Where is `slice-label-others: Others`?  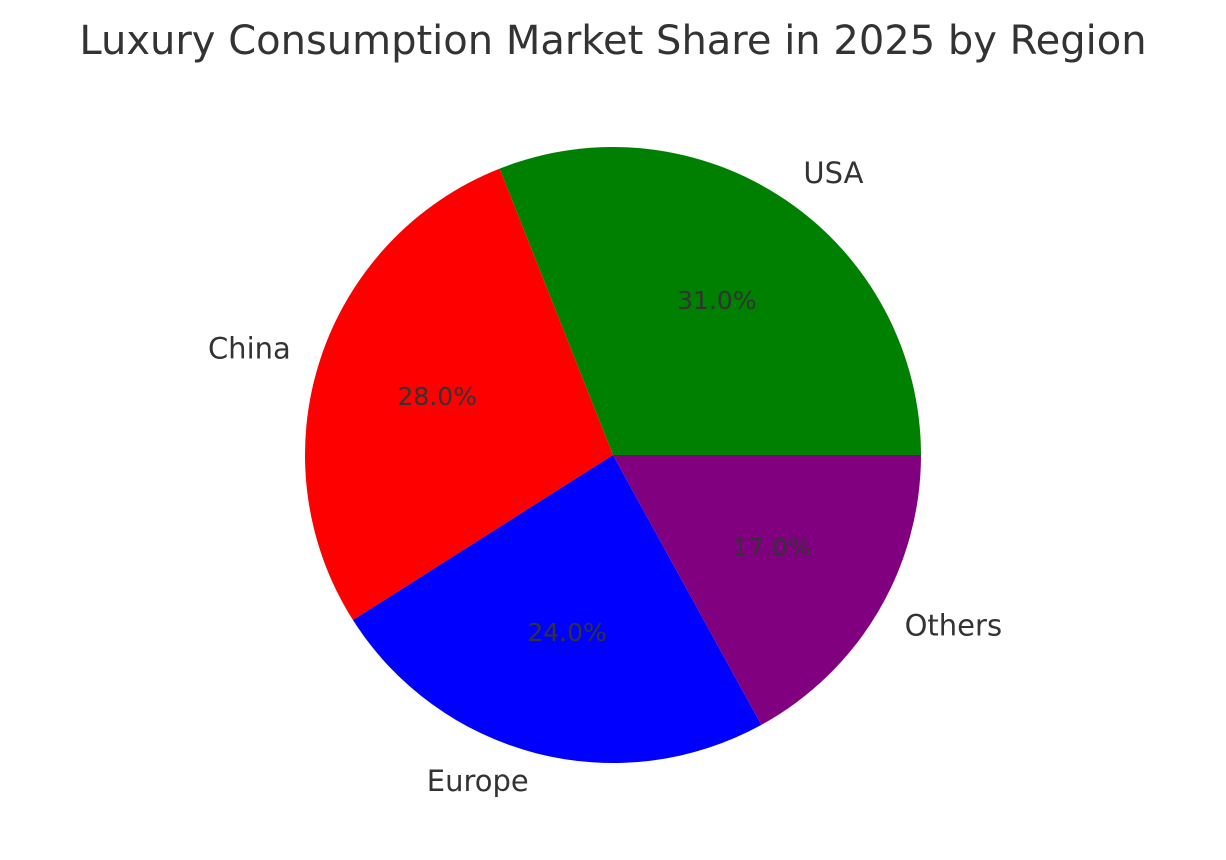 slice-label-others: Others is located at coordinates (953, 625).